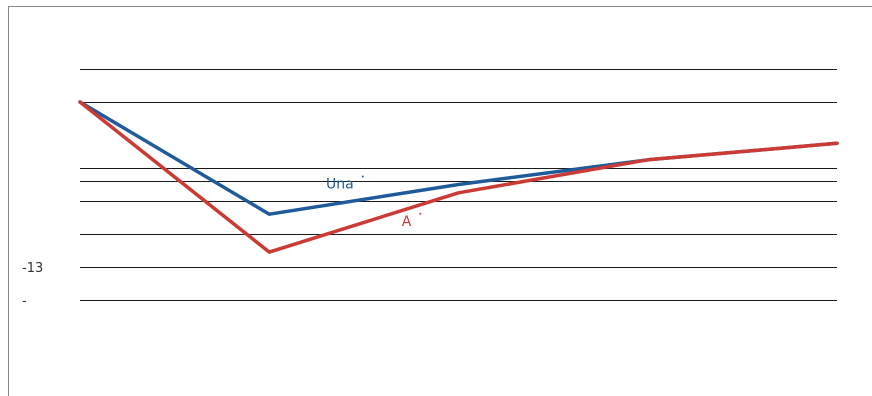  Describe the element at coordinates (420, 213) in the screenshot. I see `series-label-dot-a` at that location.